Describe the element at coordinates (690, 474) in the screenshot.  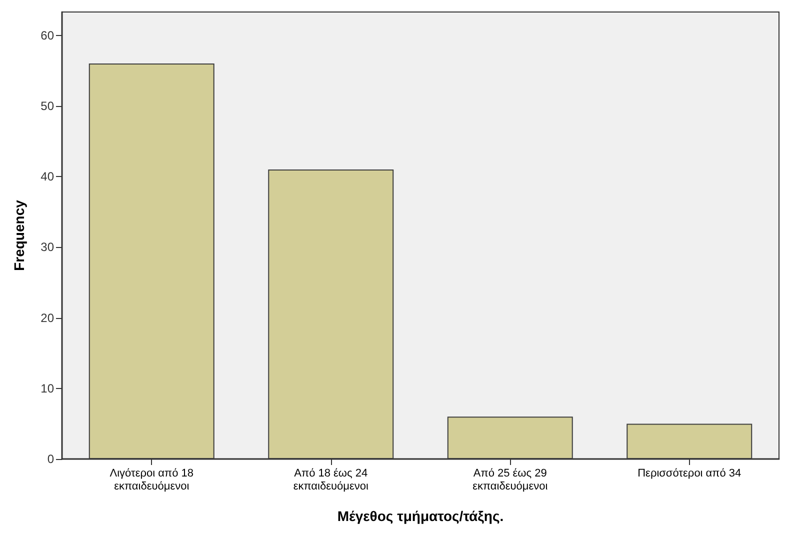
I see `x-tick-label: Περισσότεροι από 34` at that location.